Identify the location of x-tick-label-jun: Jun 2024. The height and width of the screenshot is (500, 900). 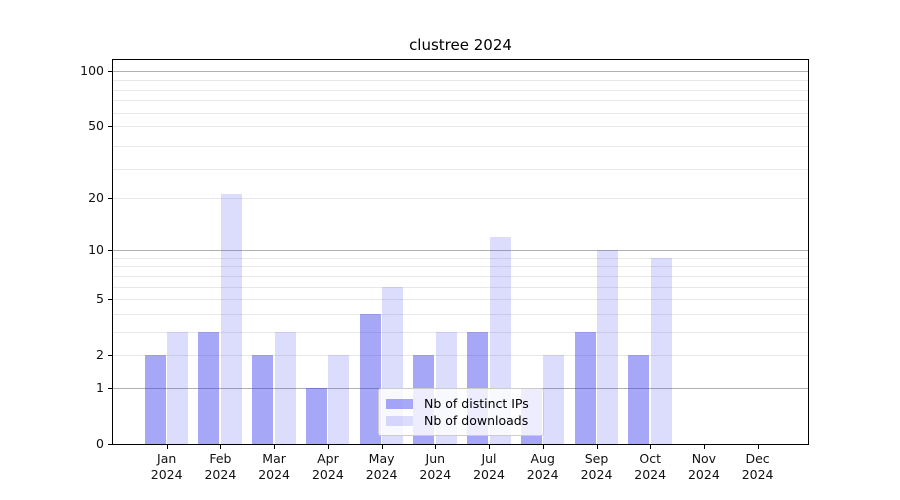
(435, 466).